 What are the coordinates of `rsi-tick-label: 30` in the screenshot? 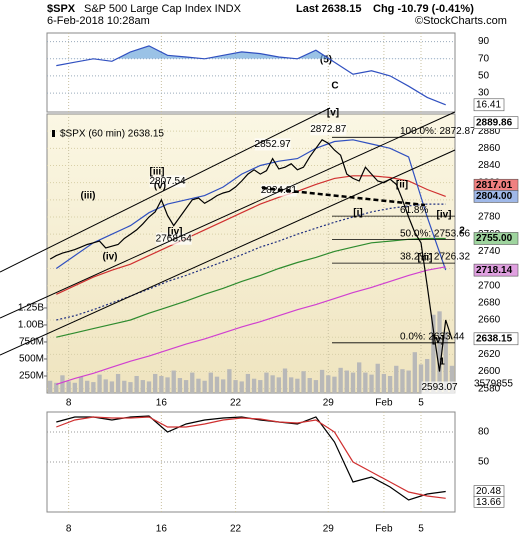 It's located at (484, 93).